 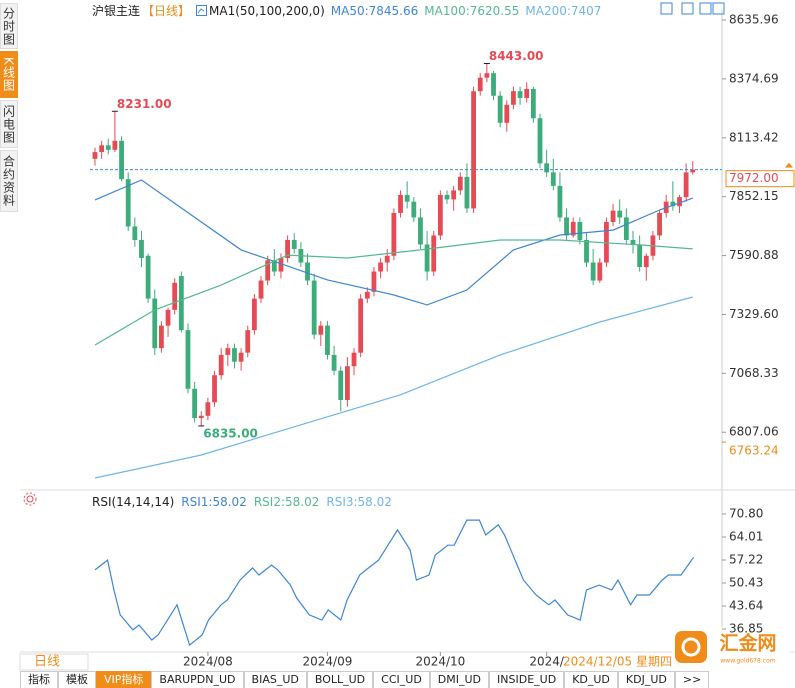 What do you see at coordinates (472, 10) in the screenshot?
I see `legend-entry: MA100:7620.55` at bounding box center [472, 10].